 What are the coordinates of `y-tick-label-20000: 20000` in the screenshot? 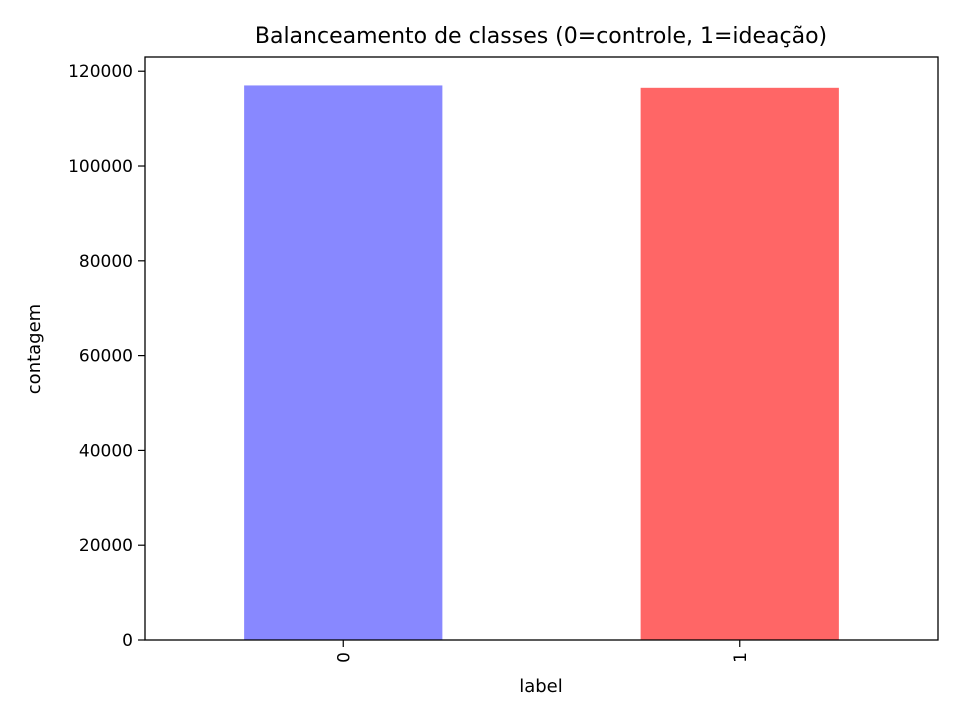 It's located at (106, 546).